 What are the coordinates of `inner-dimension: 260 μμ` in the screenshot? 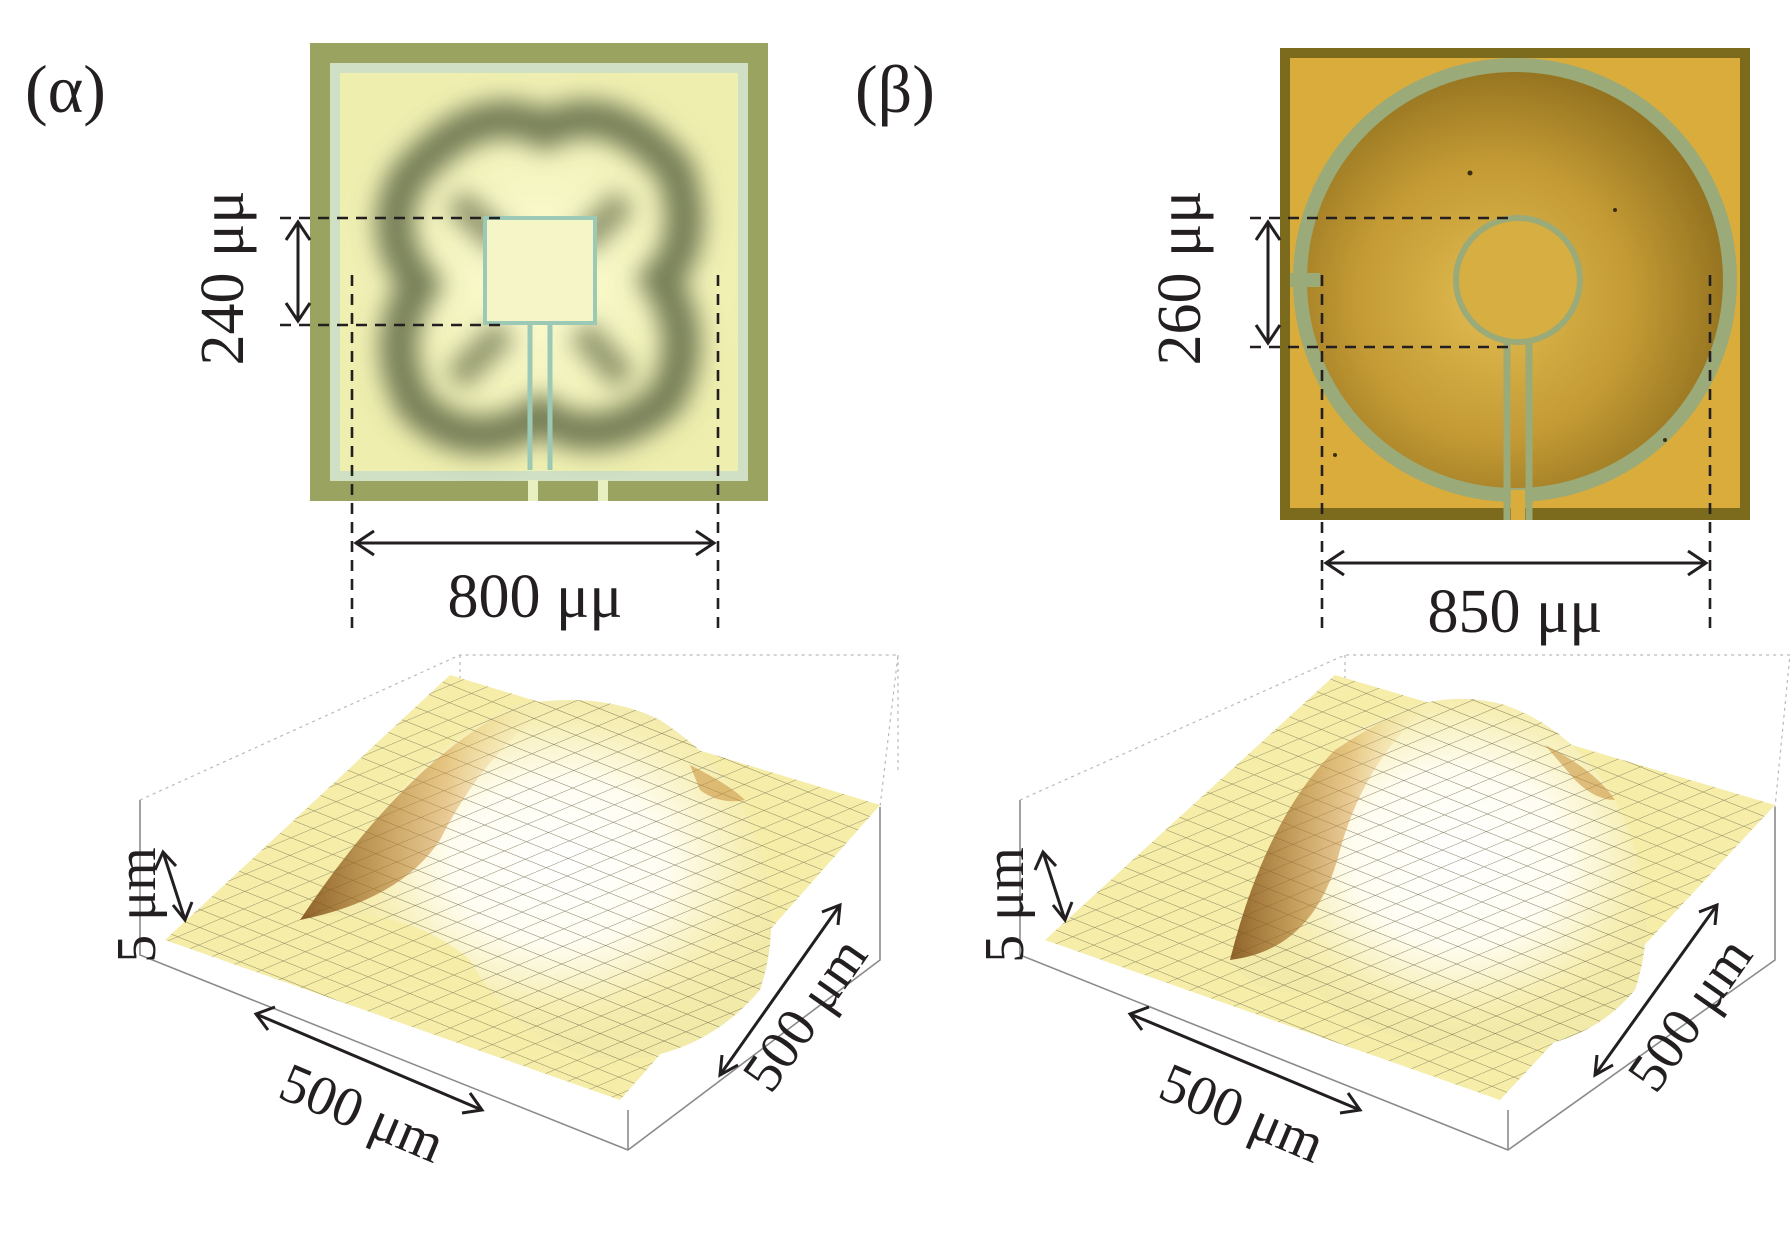 It's located at (1328, 278).